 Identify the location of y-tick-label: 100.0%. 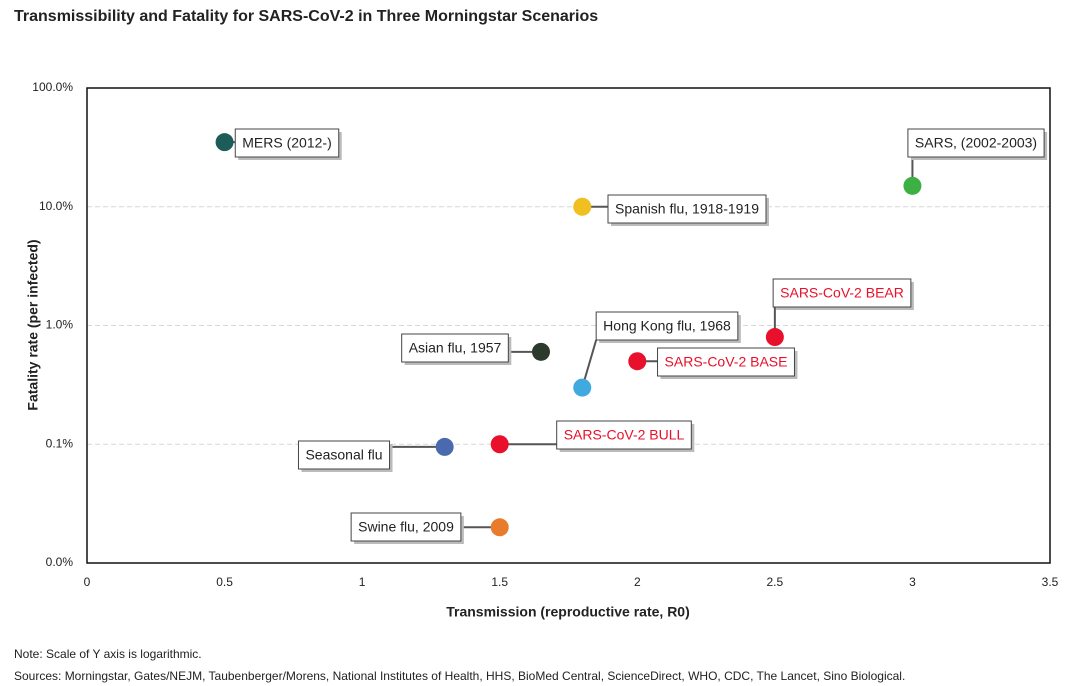
(52, 87).